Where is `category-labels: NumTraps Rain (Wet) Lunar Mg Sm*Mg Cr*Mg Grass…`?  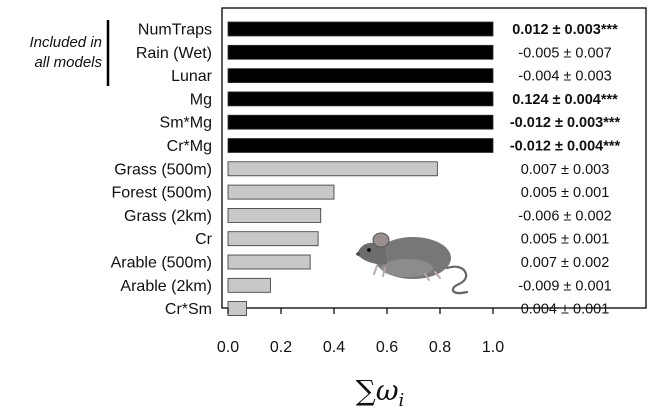
category-labels: NumTraps Rain (Wet) Lunar Mg Sm*Mg Cr*Mg Grass… is located at coordinates (162, 170).